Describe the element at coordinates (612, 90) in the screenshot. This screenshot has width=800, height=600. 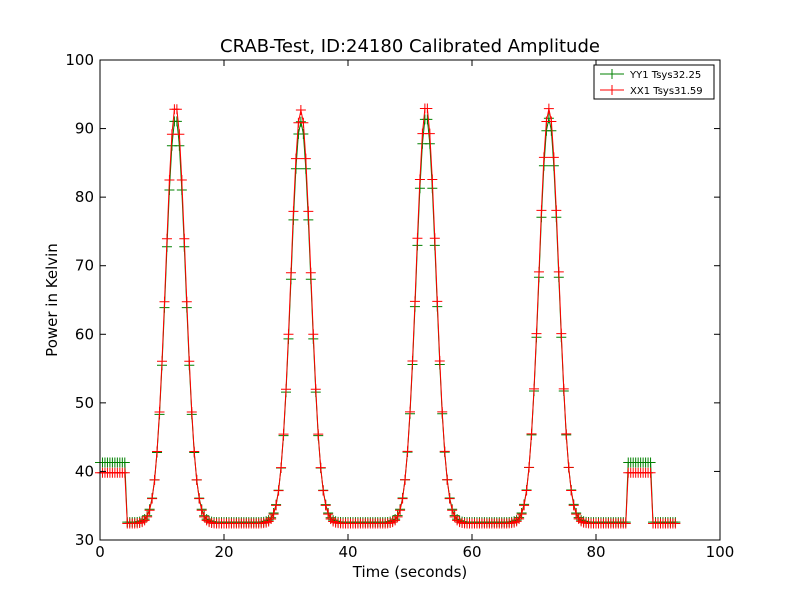
I see `legend-swatch-marker` at that location.